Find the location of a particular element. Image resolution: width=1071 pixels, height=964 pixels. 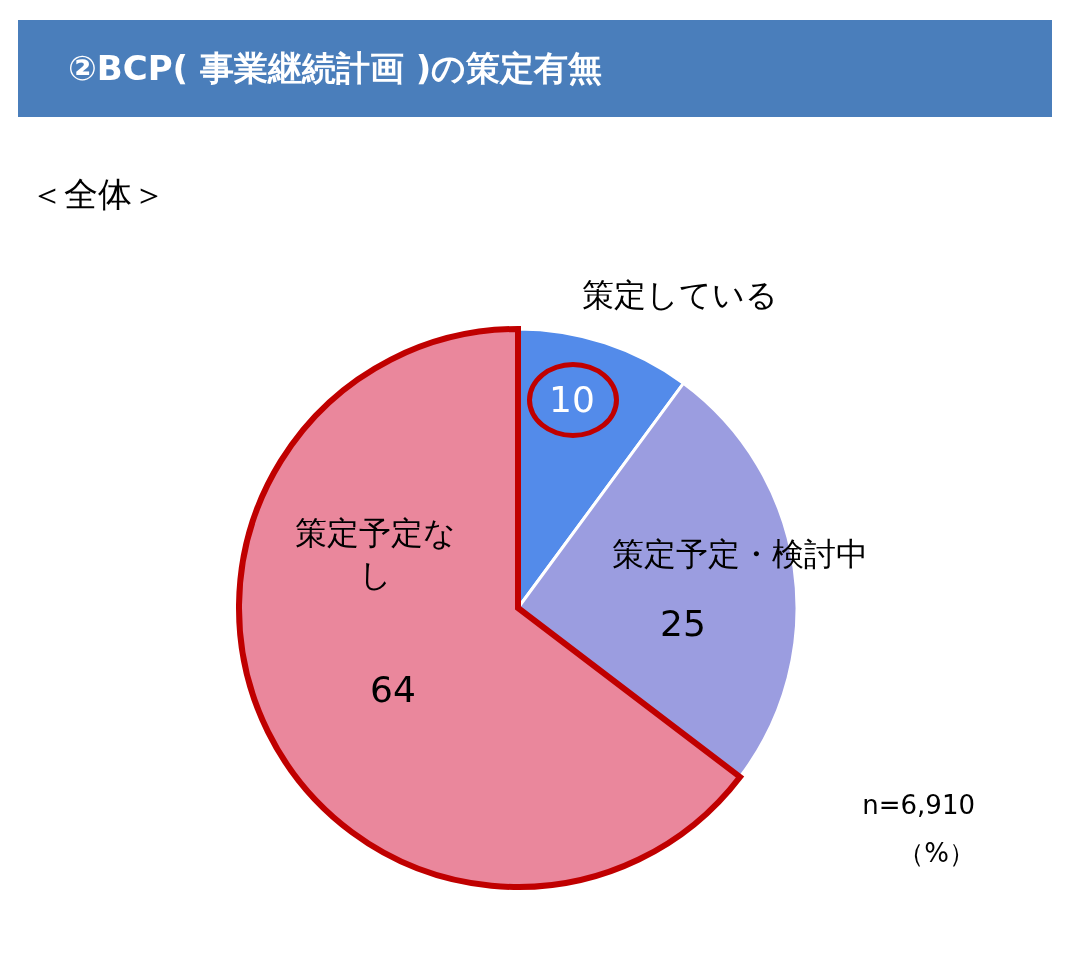

data-label: 64 is located at coordinates (393, 690).